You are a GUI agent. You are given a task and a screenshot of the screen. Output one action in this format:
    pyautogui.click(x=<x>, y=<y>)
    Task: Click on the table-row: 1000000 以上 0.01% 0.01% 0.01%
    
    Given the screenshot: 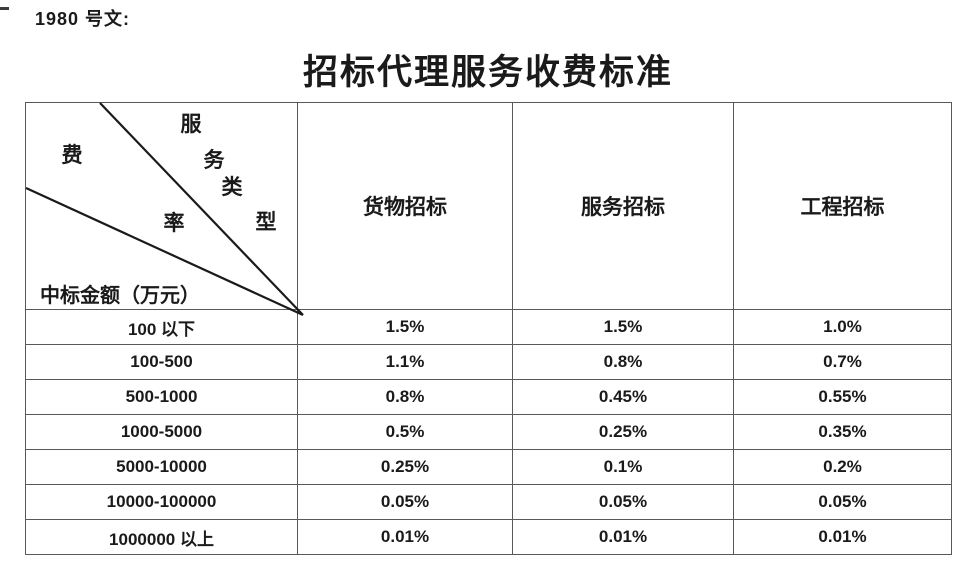 What is the action you would take?
    pyautogui.click(x=488, y=537)
    